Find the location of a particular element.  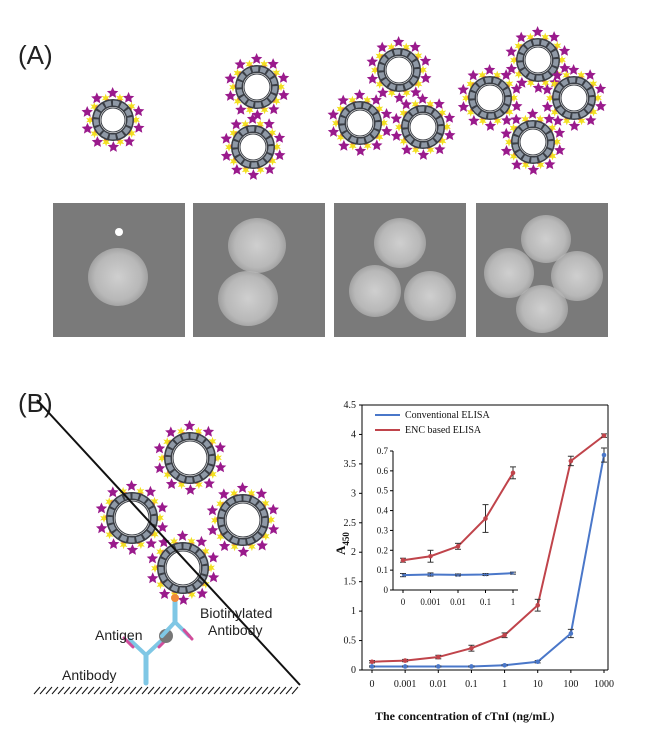

y-tick-label: 2.5 is located at coordinates (350, 523).